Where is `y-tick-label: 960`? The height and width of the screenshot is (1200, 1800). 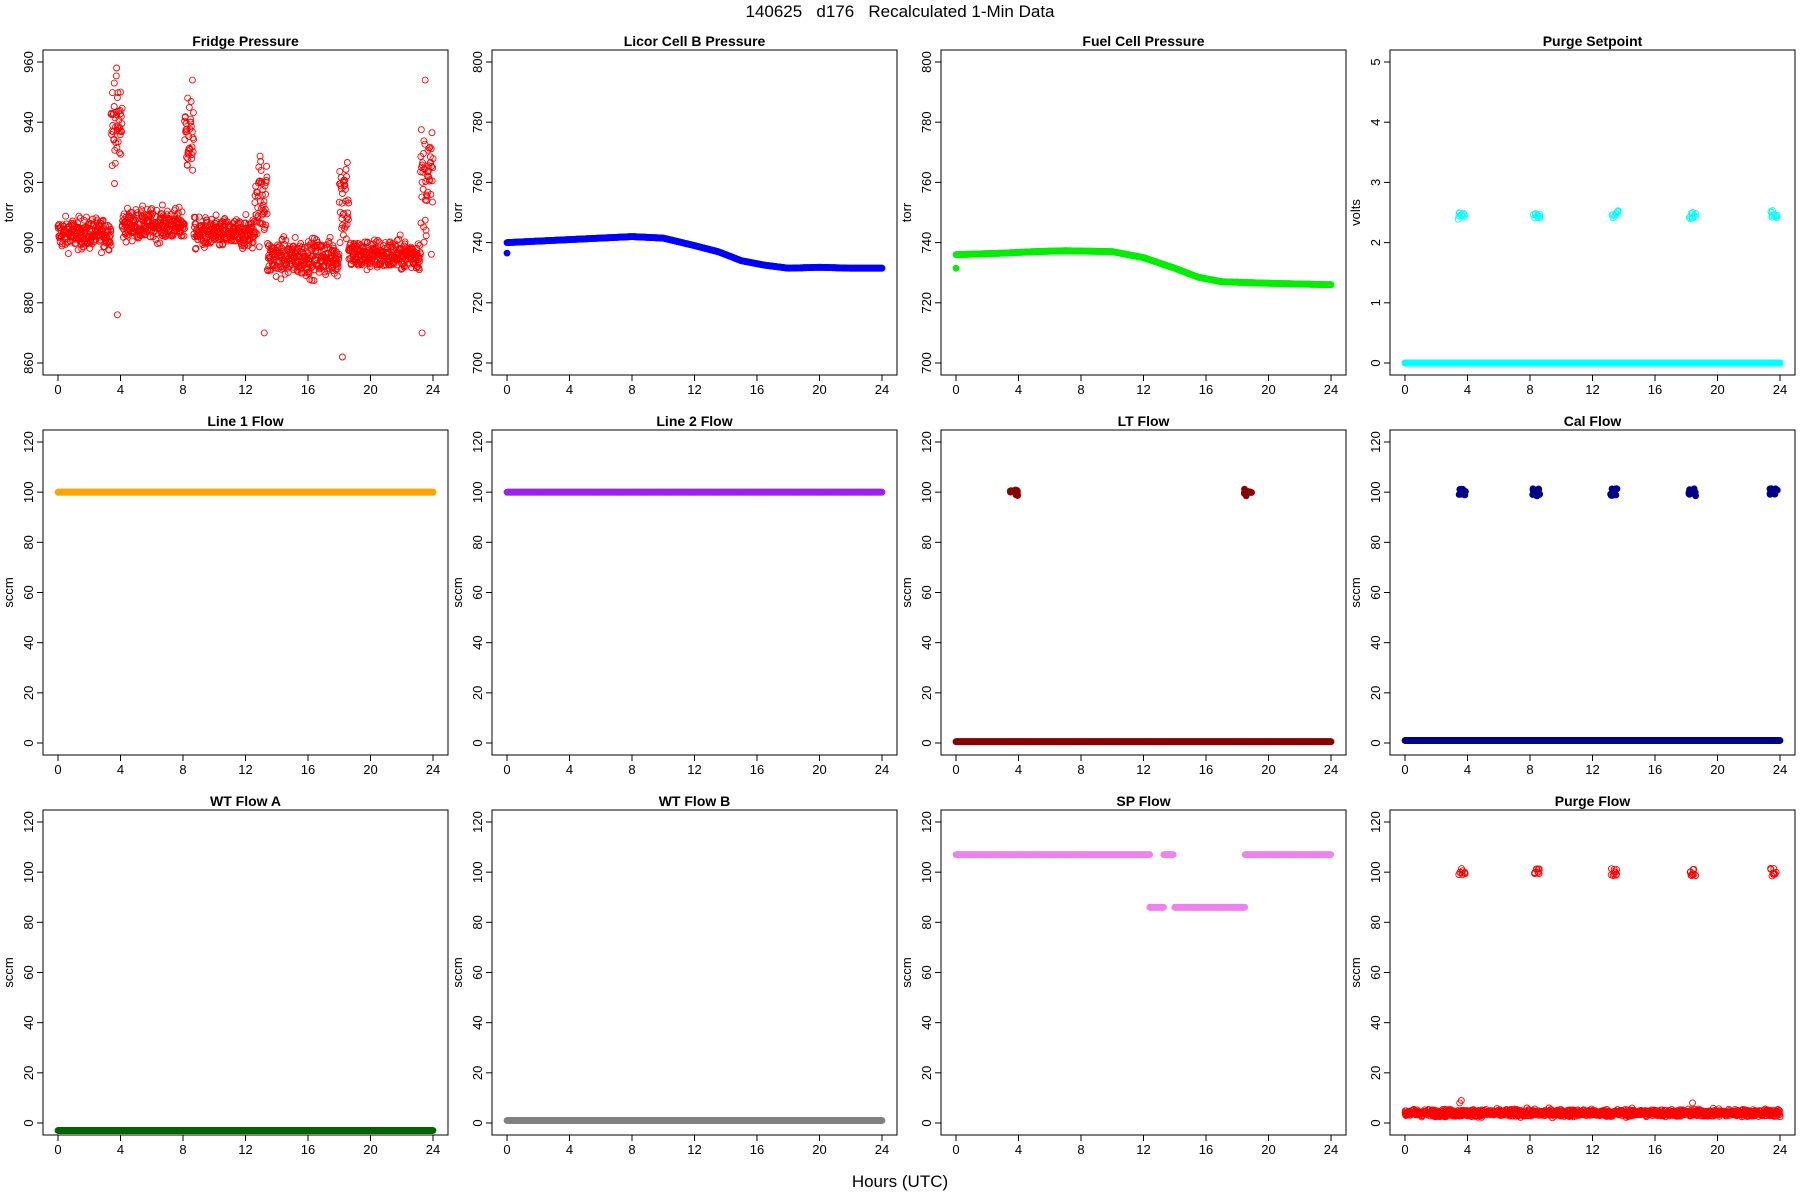 y-tick-label: 960 is located at coordinates (28, 62).